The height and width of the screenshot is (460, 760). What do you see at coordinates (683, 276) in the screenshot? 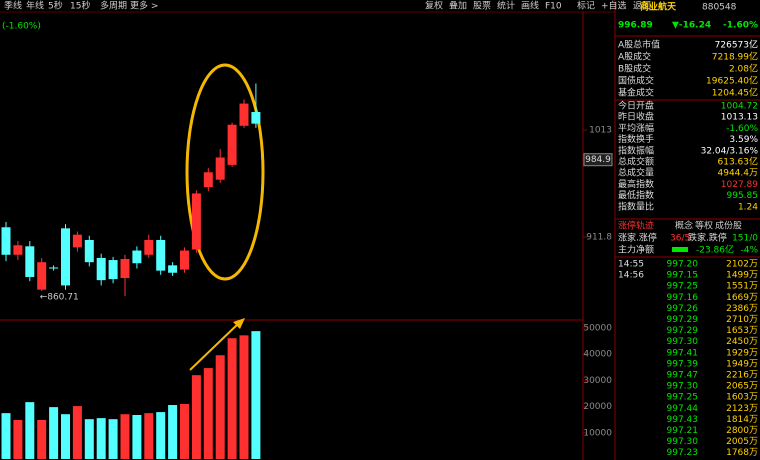
I see `trade-price: 997.15` at bounding box center [683, 276].